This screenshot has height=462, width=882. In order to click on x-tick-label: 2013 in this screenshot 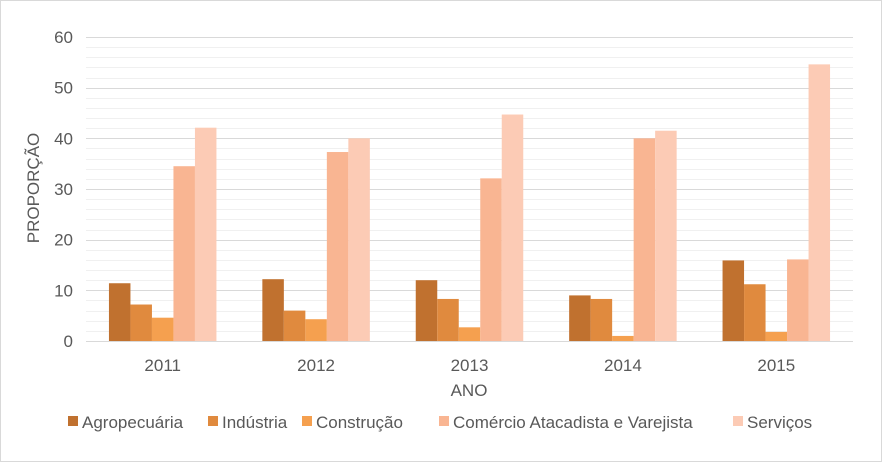, I will do `click(470, 365)`.